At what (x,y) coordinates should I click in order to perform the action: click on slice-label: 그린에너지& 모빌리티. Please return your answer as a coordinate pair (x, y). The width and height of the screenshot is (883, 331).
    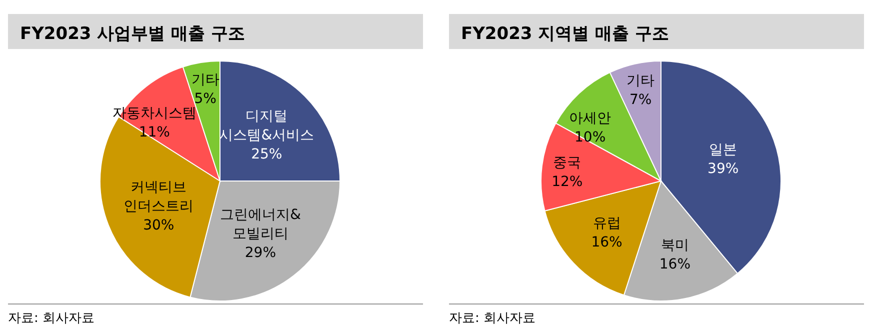
    Looking at the image, I should click on (260, 224).